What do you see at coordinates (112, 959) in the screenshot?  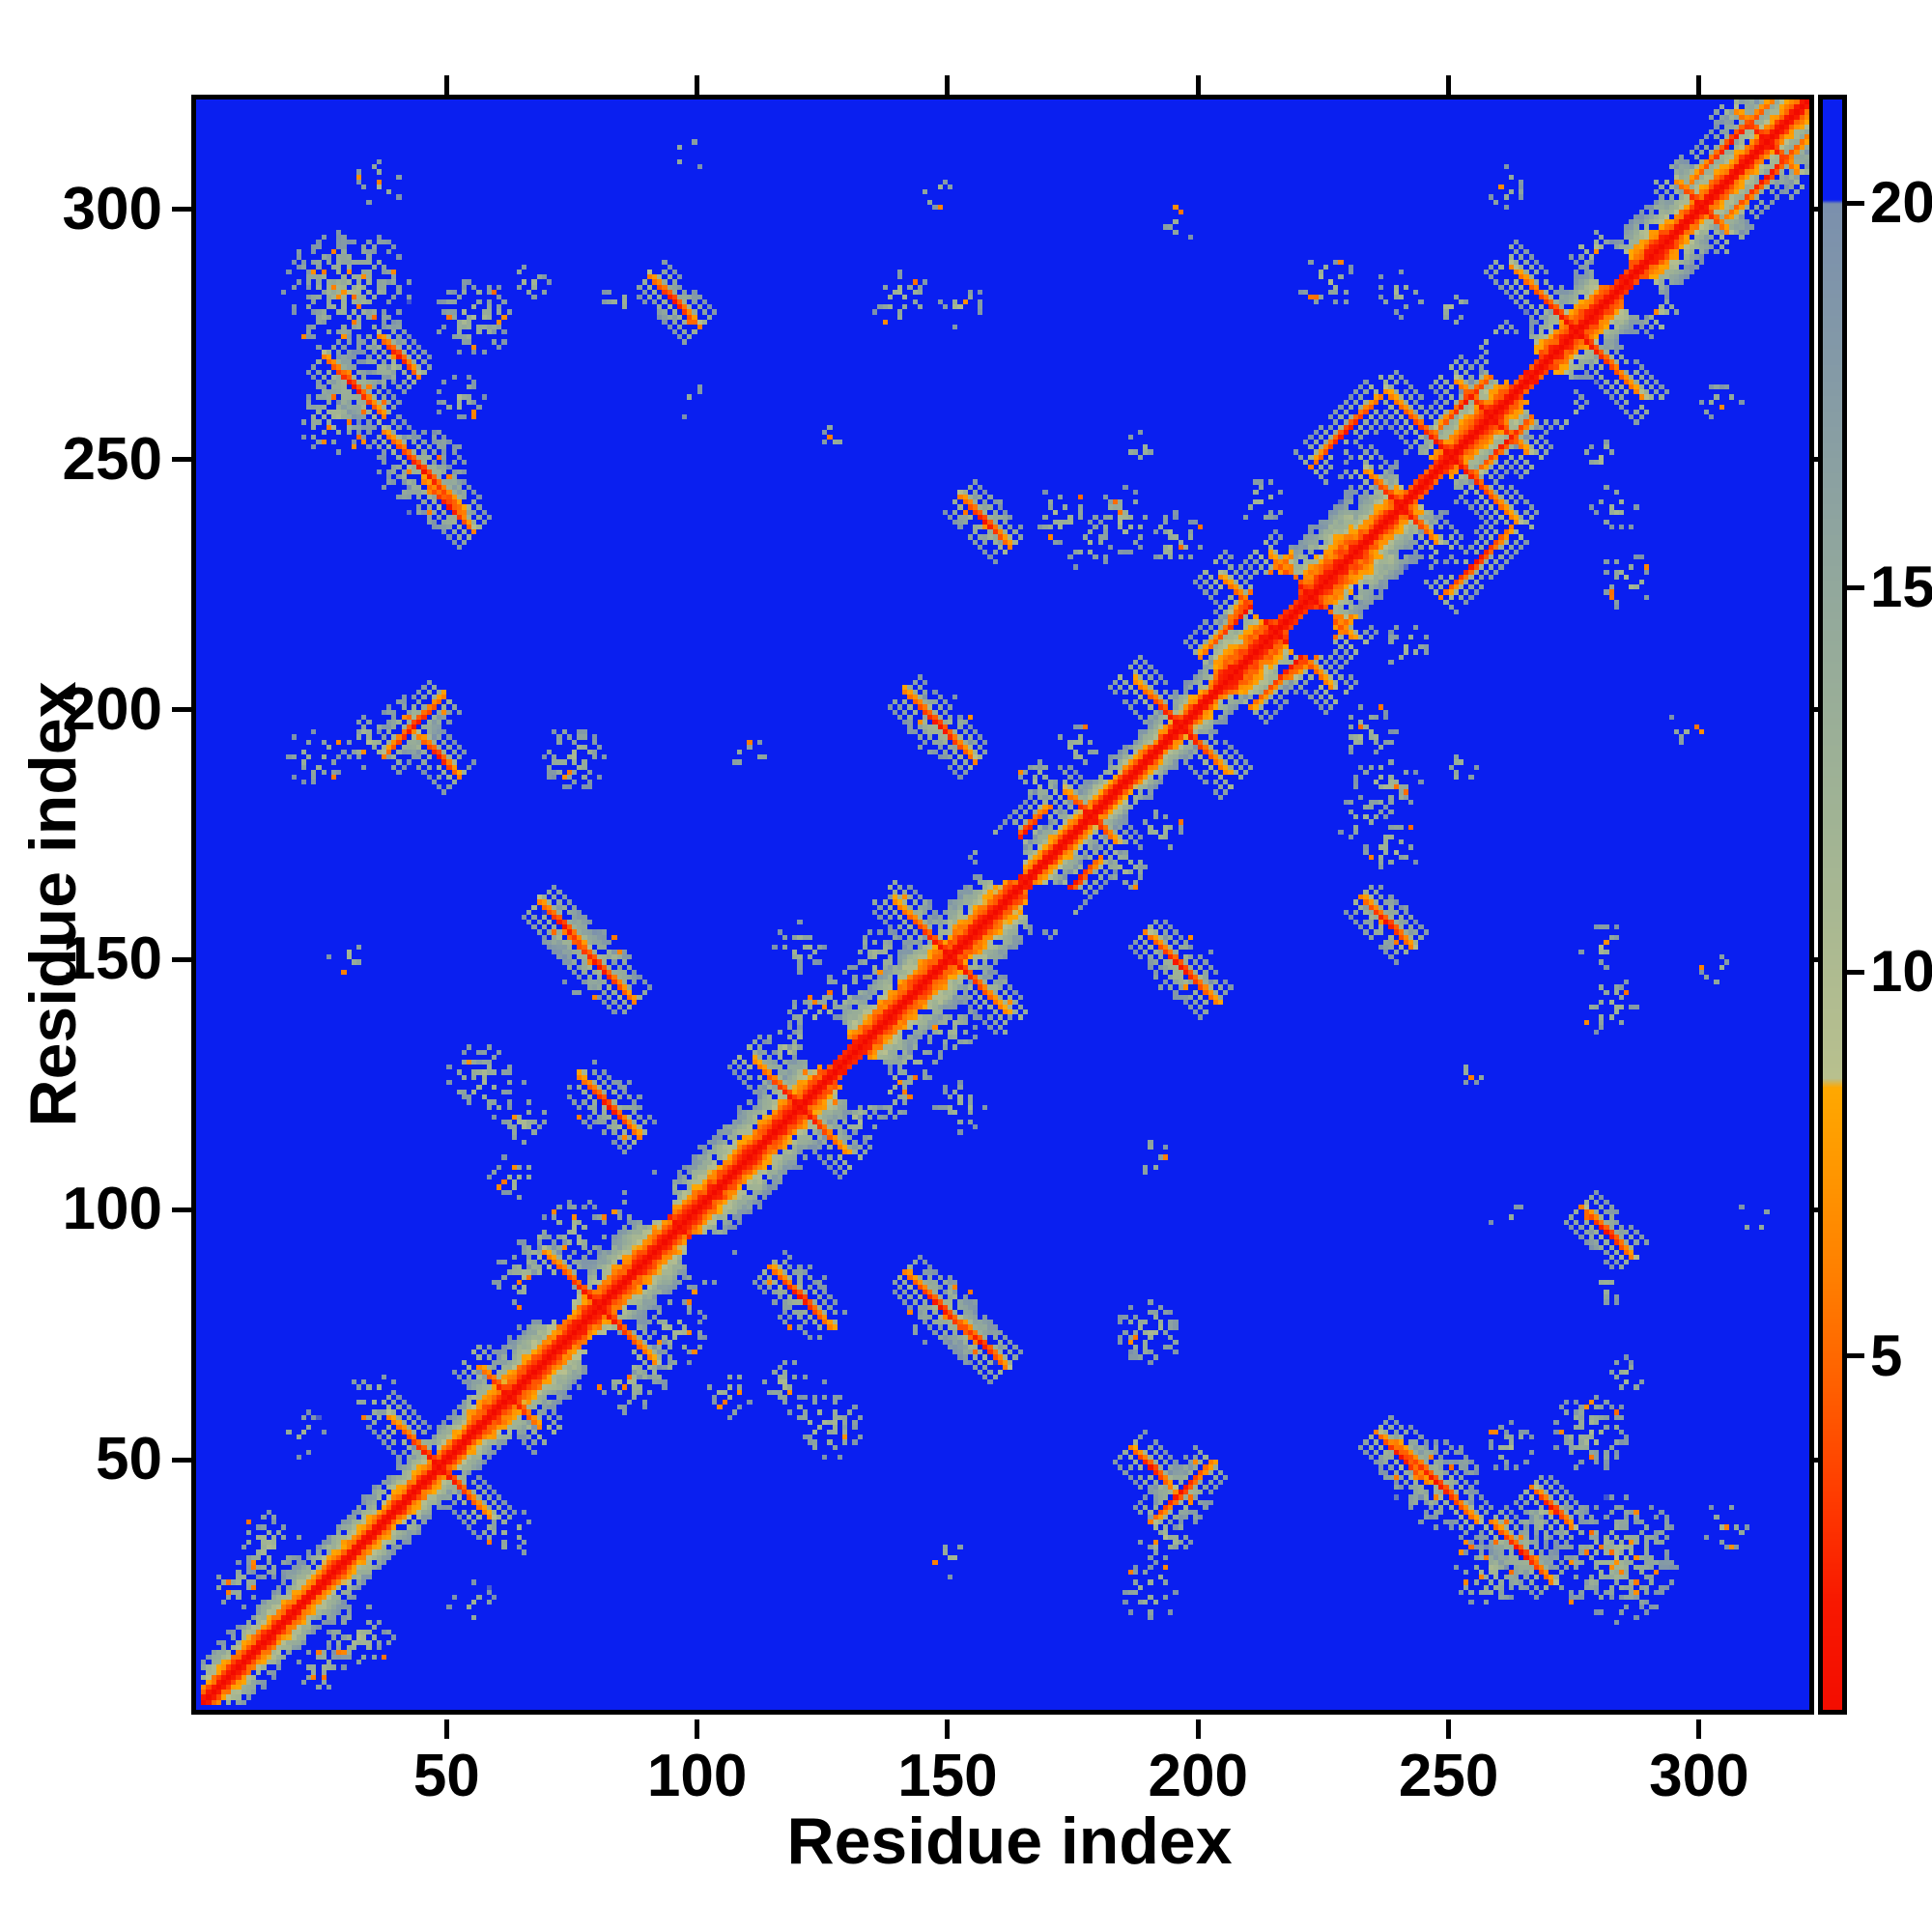 I see `y-tick-label-150: 150` at bounding box center [112, 959].